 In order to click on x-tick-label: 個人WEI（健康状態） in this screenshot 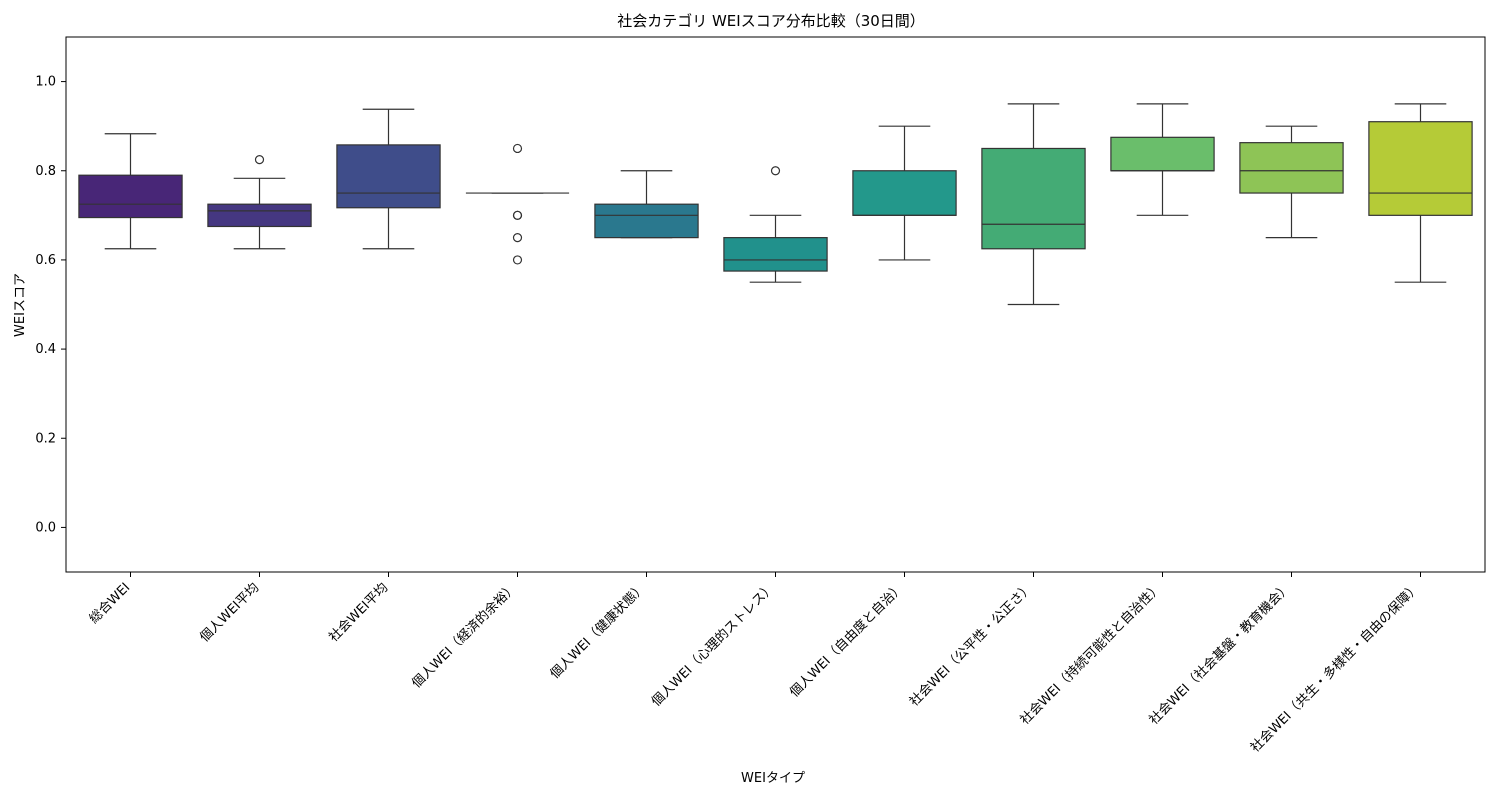, I will do `click(598, 631)`.